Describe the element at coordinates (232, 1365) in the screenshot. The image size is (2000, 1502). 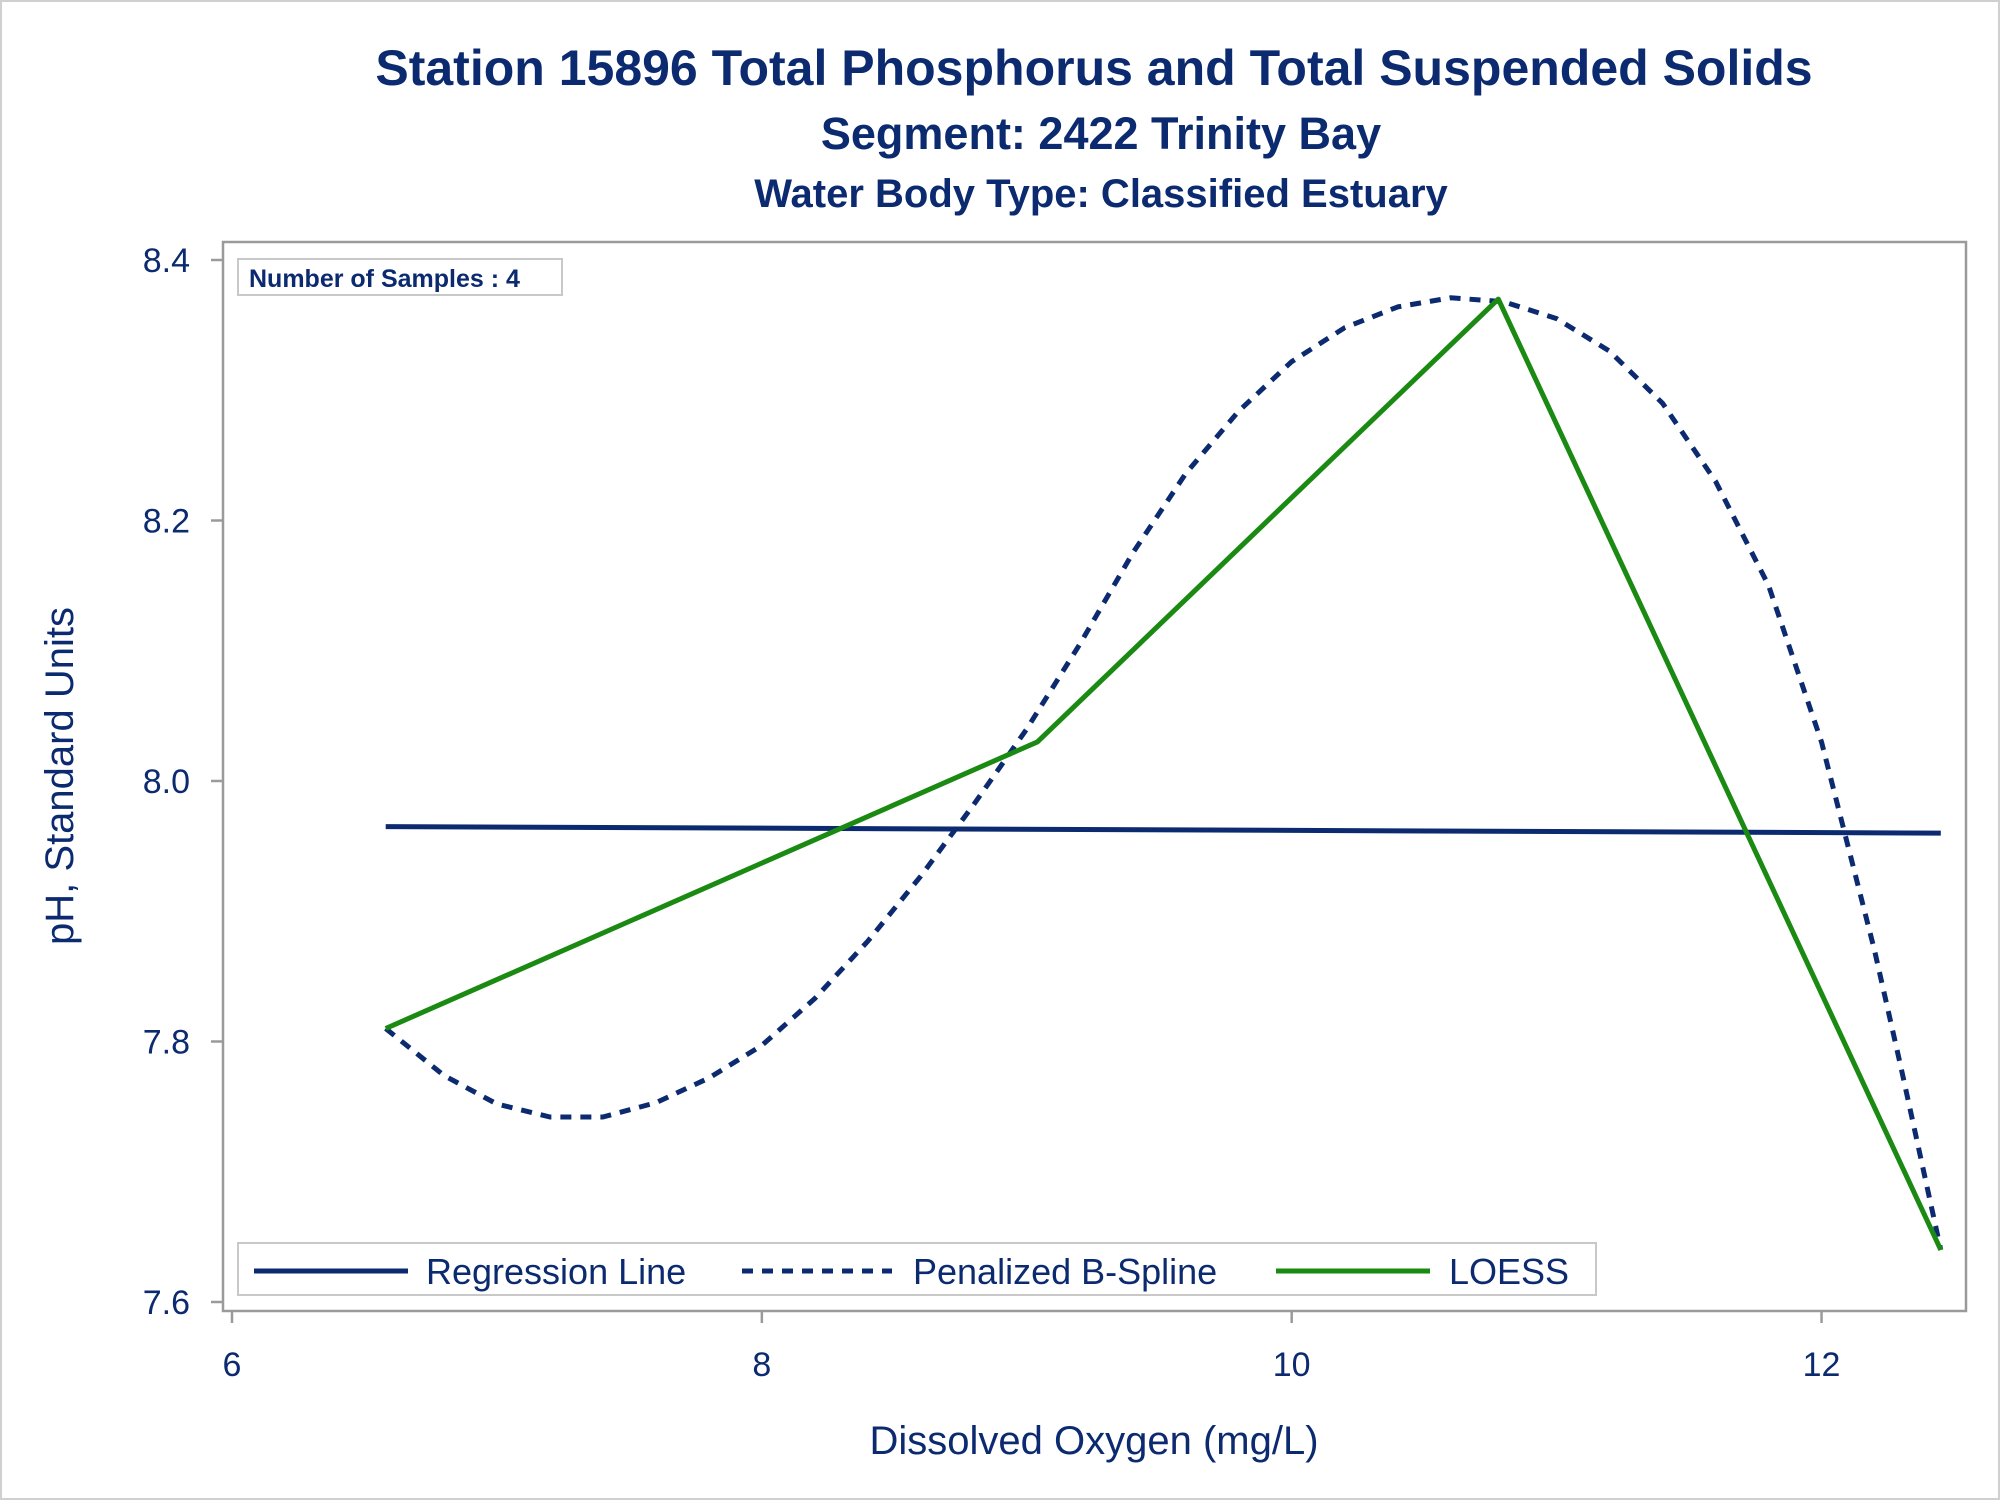
I see `x-tick-label: 6` at that location.